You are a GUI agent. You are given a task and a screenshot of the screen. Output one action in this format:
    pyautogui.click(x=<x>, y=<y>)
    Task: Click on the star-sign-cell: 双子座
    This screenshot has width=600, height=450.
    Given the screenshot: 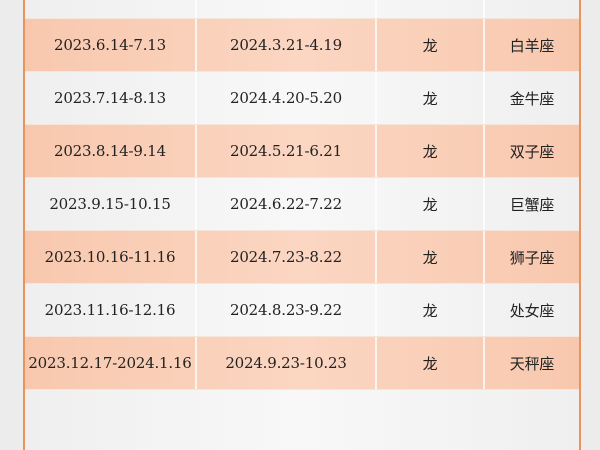 What is the action you would take?
    pyautogui.click(x=532, y=151)
    